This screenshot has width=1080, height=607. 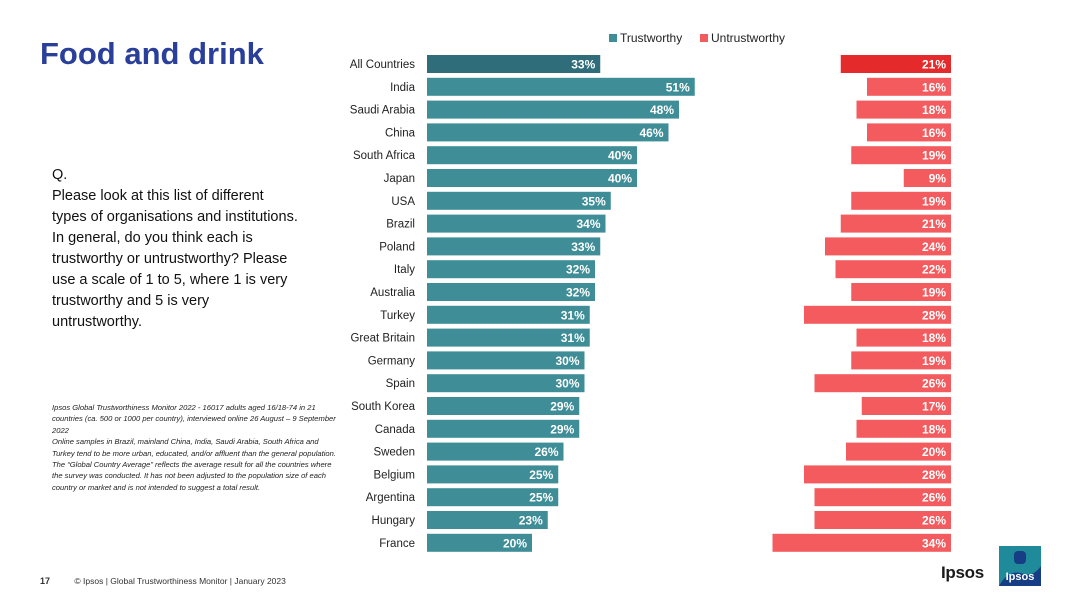 What do you see at coordinates (394, 475) in the screenshot?
I see `category-label: Belgium` at bounding box center [394, 475].